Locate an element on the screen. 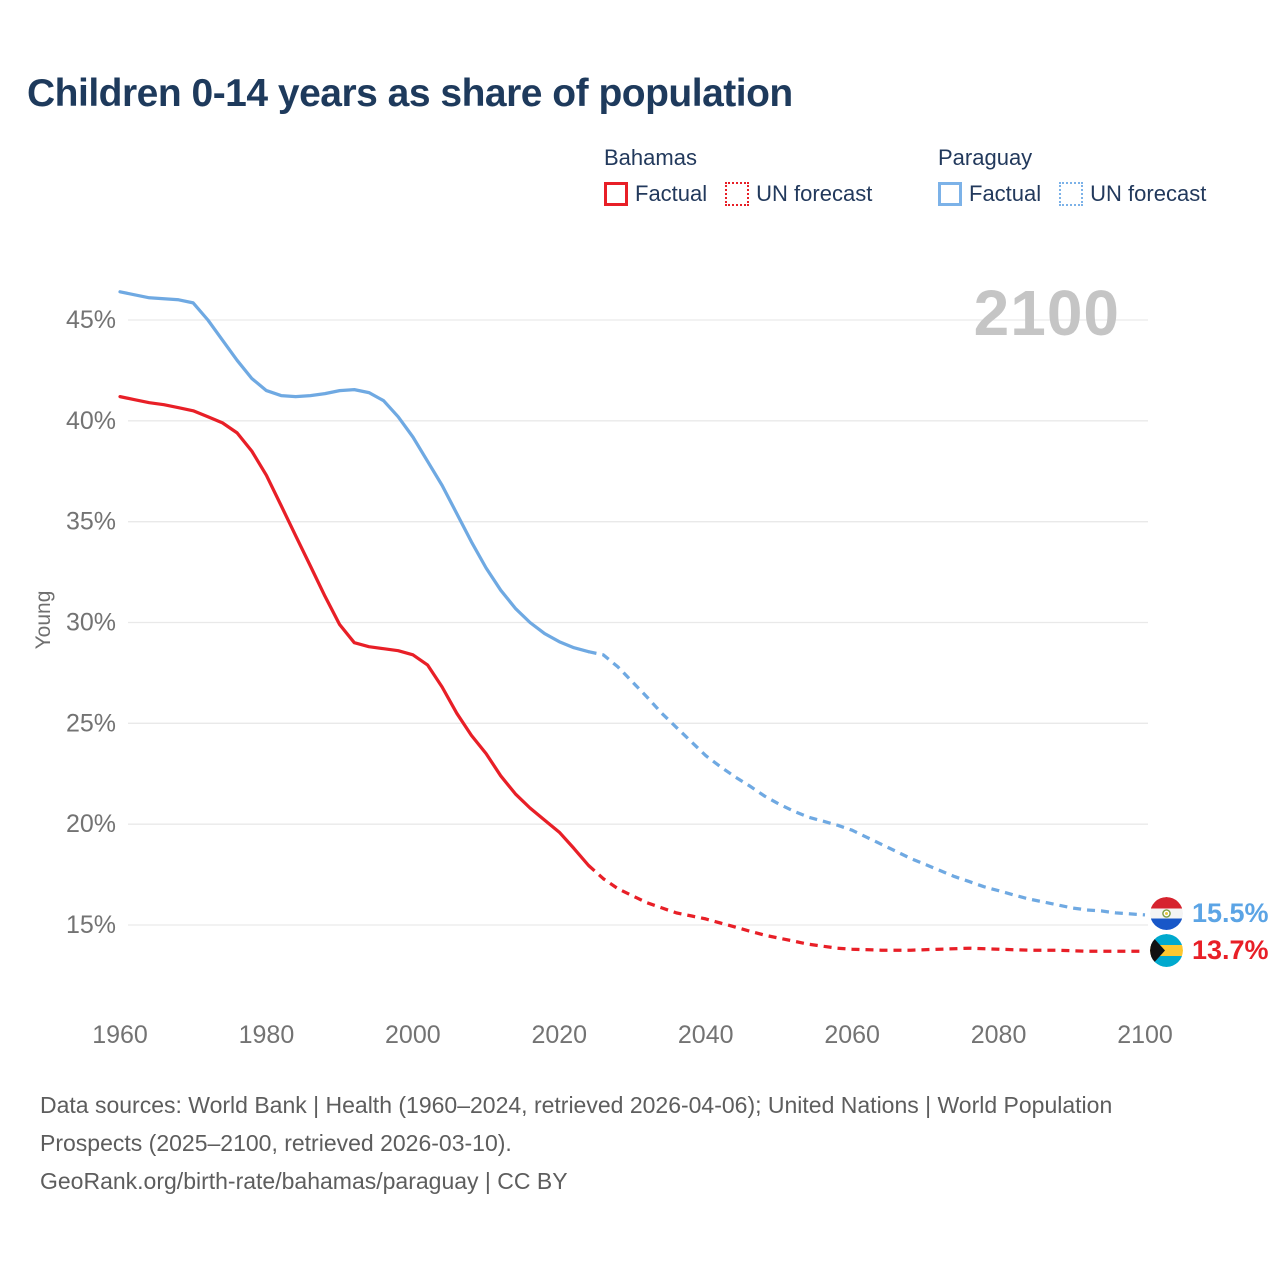 The image size is (1280, 1280). x-tick-label: 2100 is located at coordinates (1145, 1035).